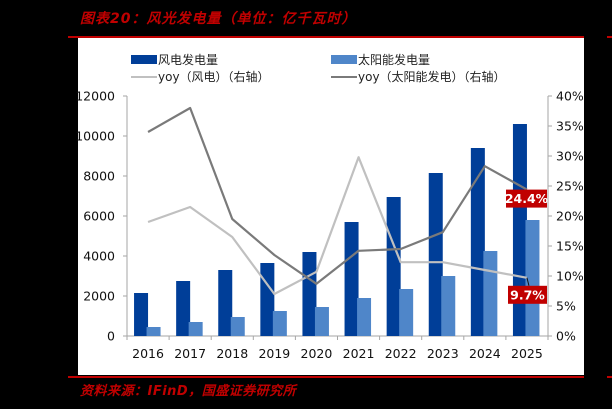 The width and height of the screenshot is (612, 409). Describe the element at coordinates (527, 353) in the screenshot. I see `x-axis-label: 2025` at that location.